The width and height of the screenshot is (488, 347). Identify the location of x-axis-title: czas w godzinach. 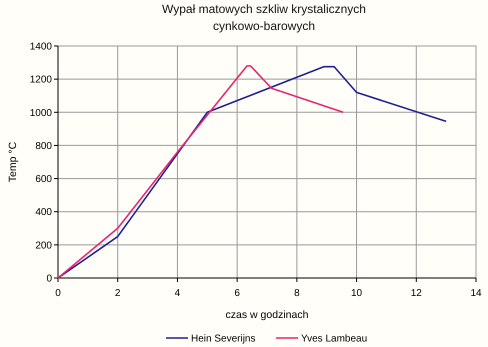
(267, 315).